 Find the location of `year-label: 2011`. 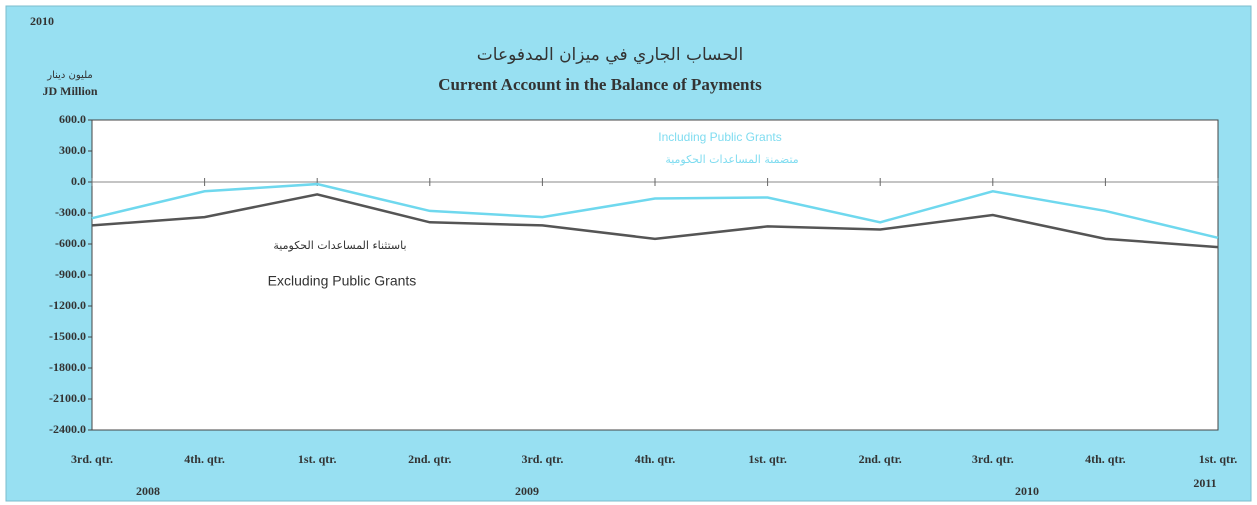

year-label: 2011 is located at coordinates (1204, 483).